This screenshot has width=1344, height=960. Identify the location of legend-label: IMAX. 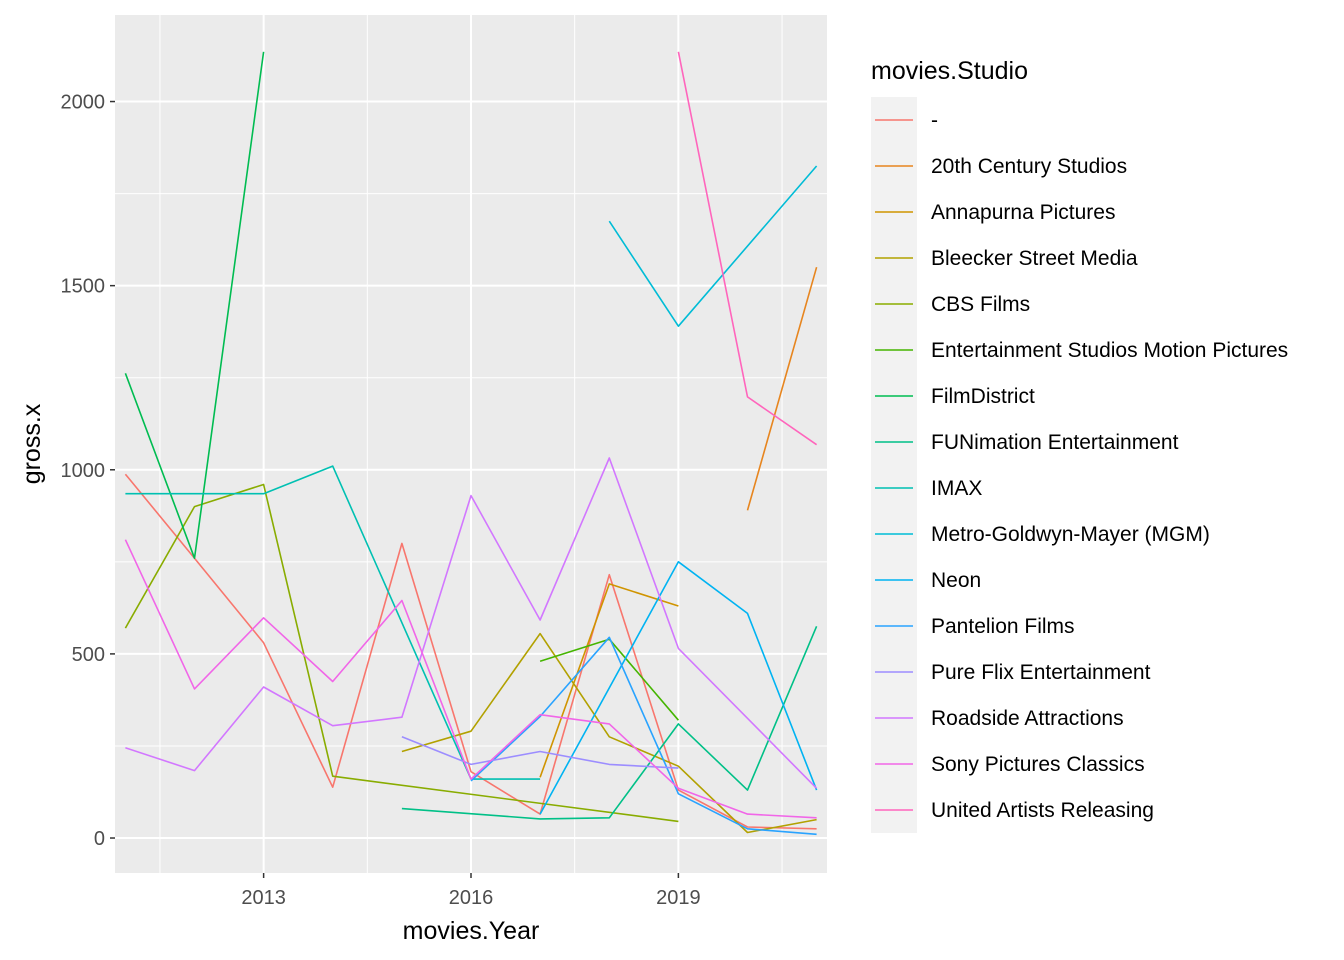
(956, 488).